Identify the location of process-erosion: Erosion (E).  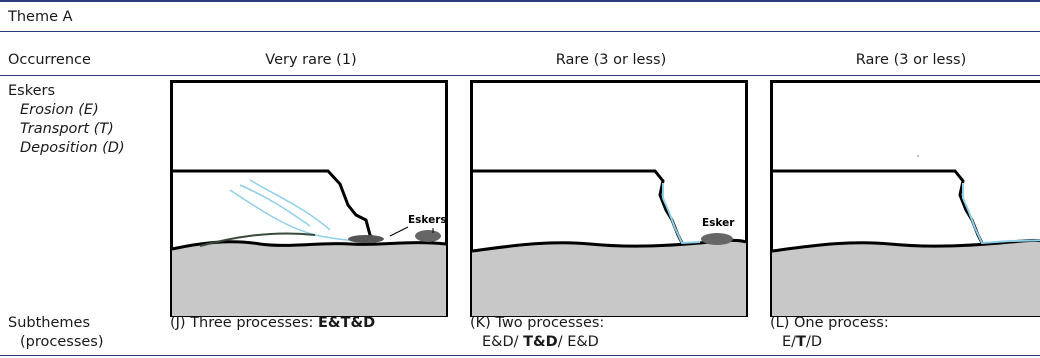
(59, 110).